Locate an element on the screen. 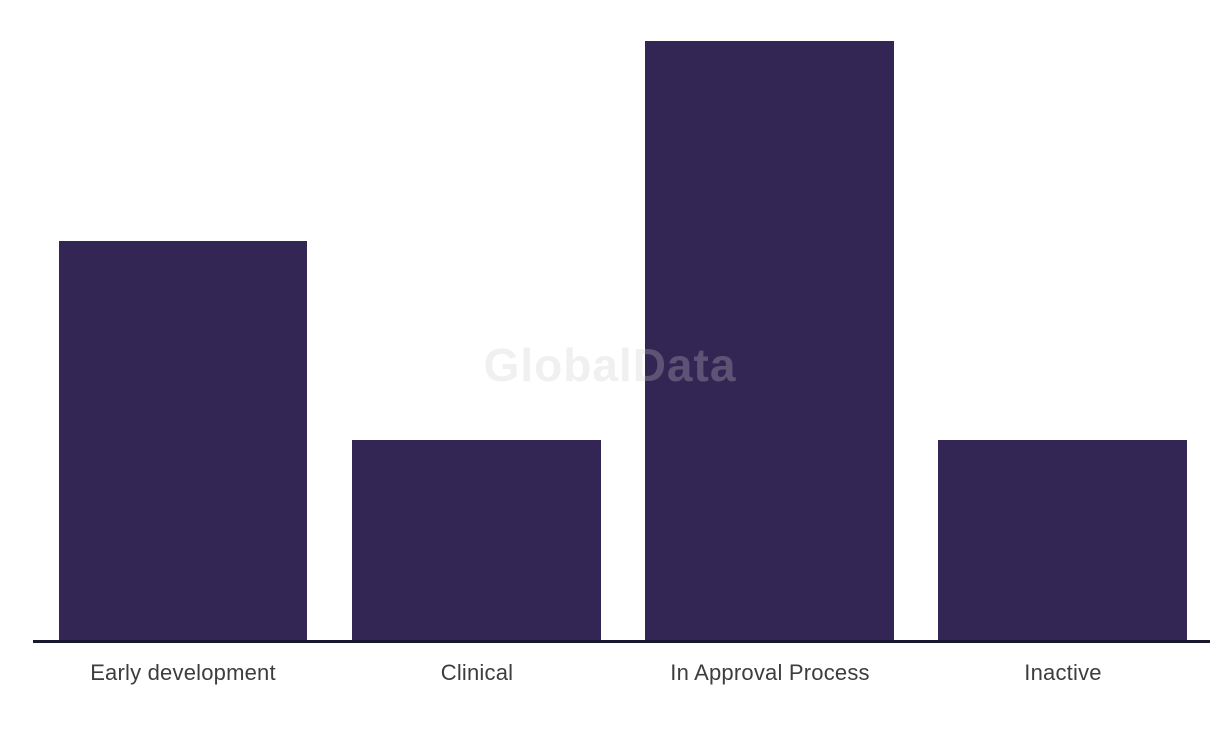  bar-clinical is located at coordinates (476, 540).